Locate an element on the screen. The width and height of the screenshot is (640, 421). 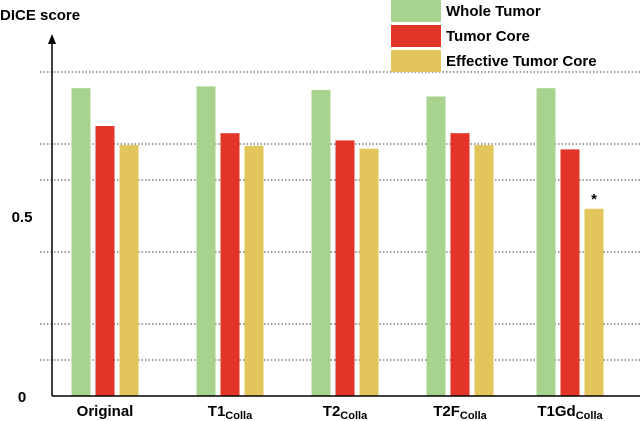
y-tick-label: 0.5 is located at coordinates (22, 217).